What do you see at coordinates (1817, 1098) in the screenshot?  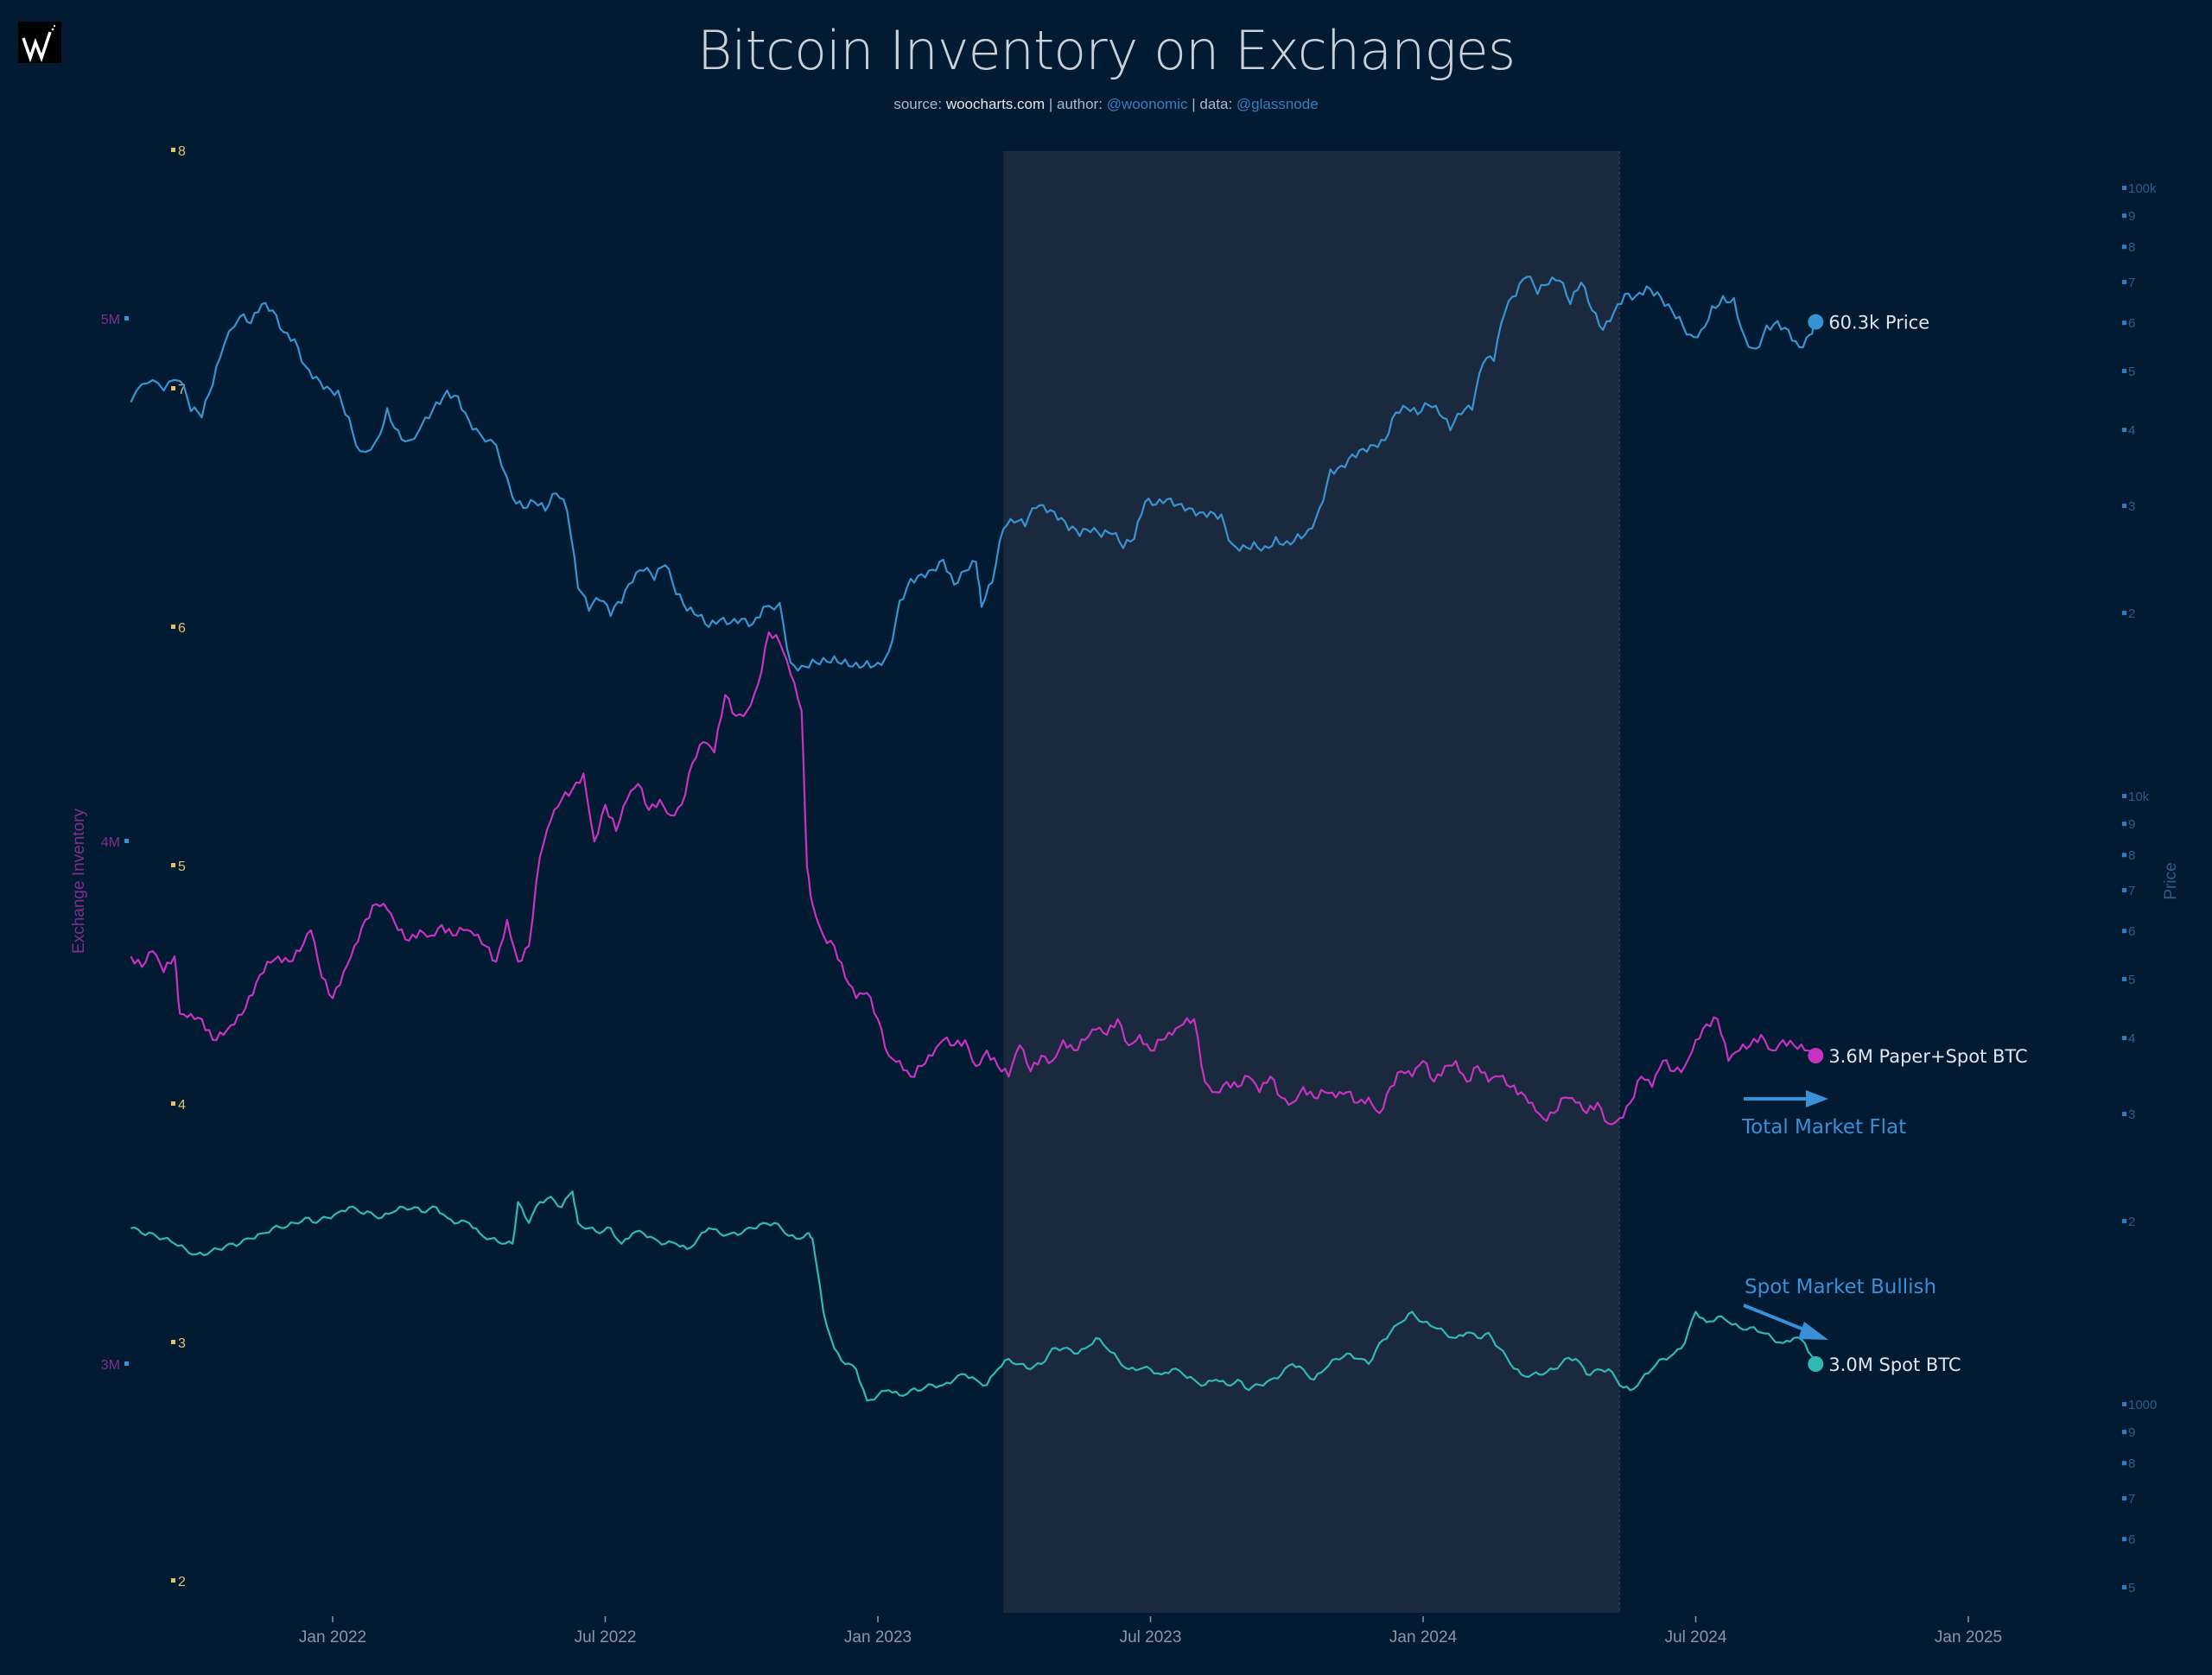 I see `total-market-arrow-head` at bounding box center [1817, 1098].